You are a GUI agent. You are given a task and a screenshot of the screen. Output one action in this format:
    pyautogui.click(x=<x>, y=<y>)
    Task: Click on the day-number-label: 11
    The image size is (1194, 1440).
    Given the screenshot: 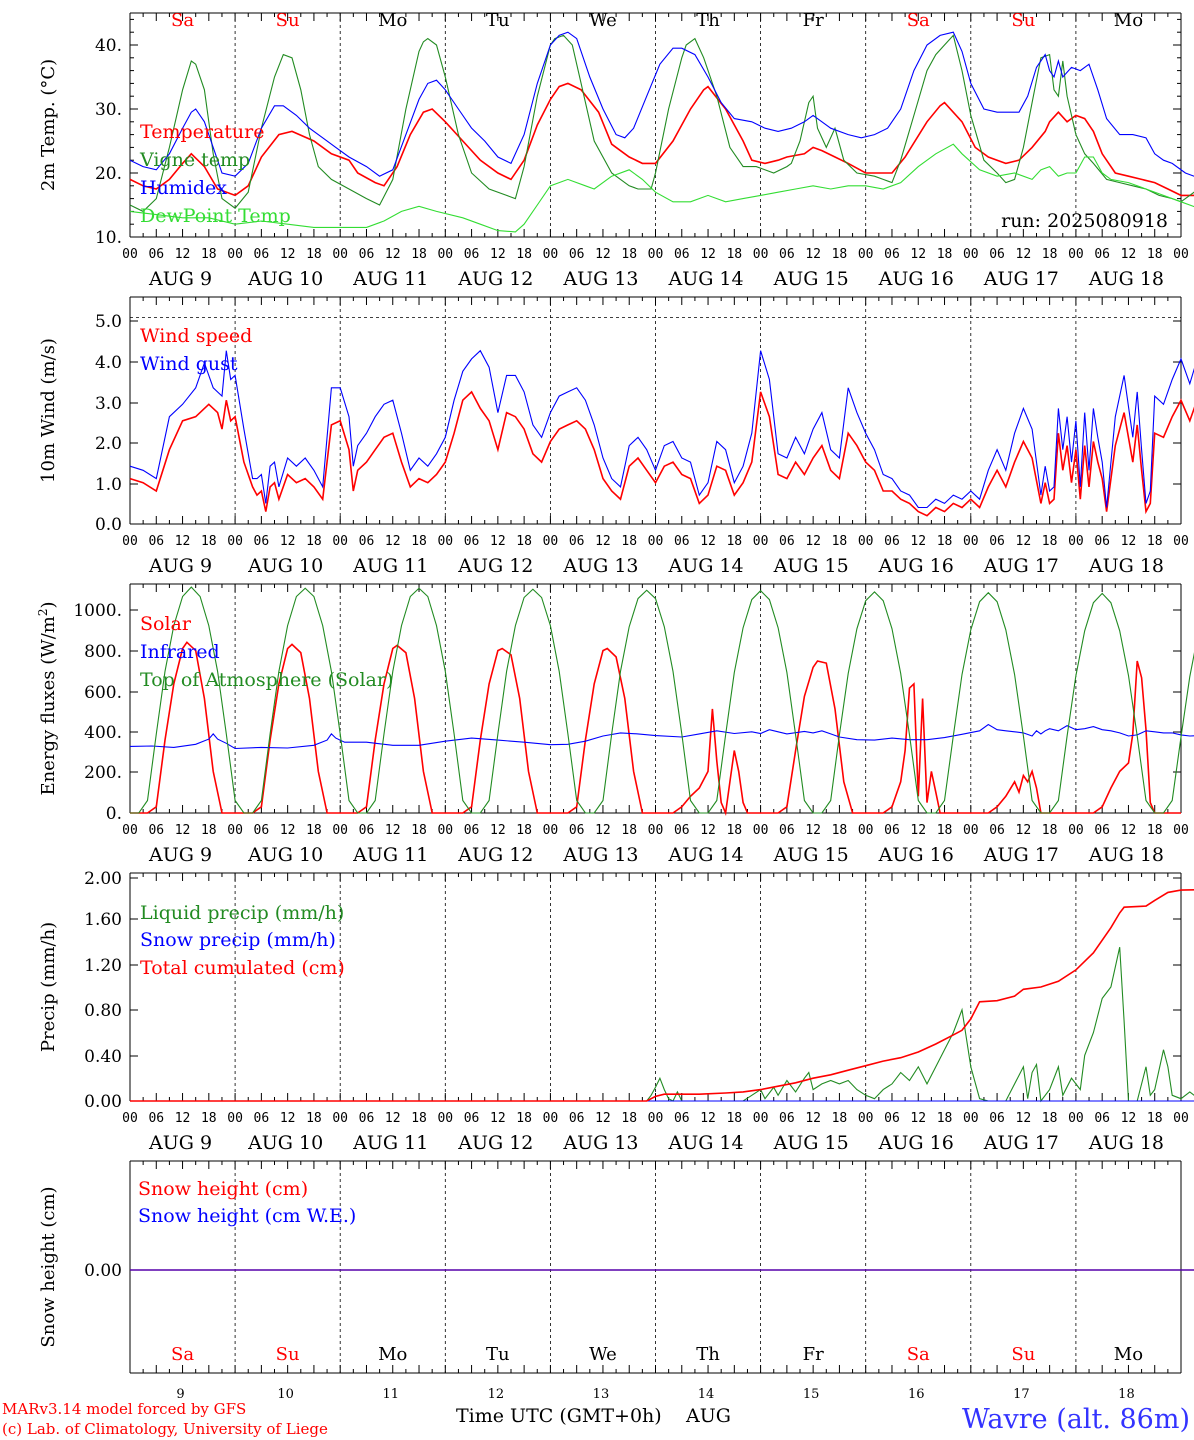 What is the action you would take?
    pyautogui.click(x=390, y=1394)
    